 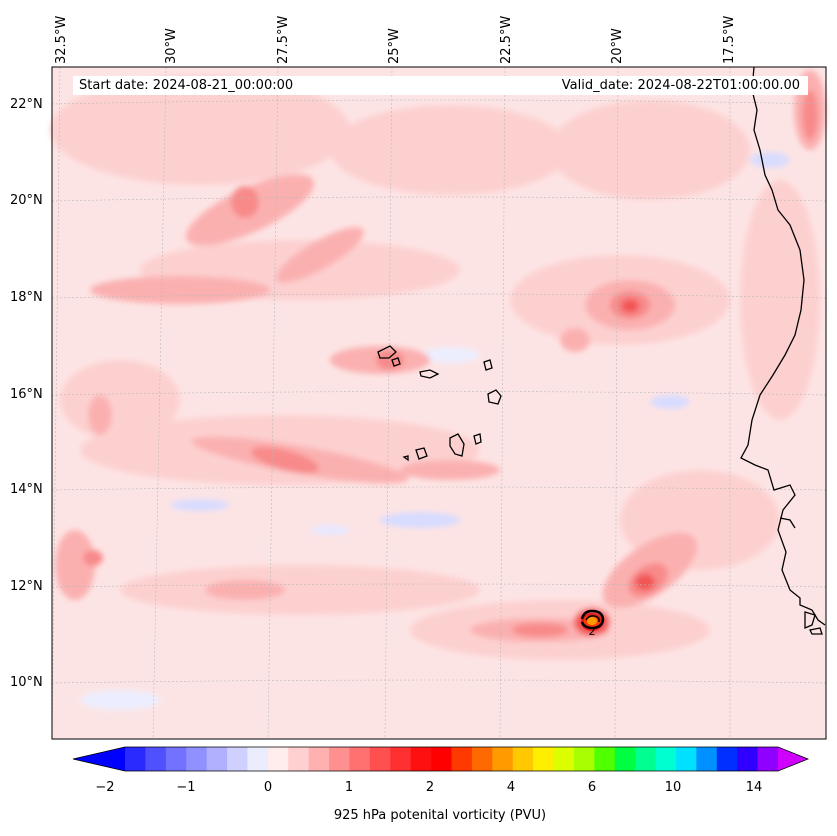 What do you see at coordinates (26, 489) in the screenshot?
I see `lat-label-14n: 14°N` at bounding box center [26, 489].